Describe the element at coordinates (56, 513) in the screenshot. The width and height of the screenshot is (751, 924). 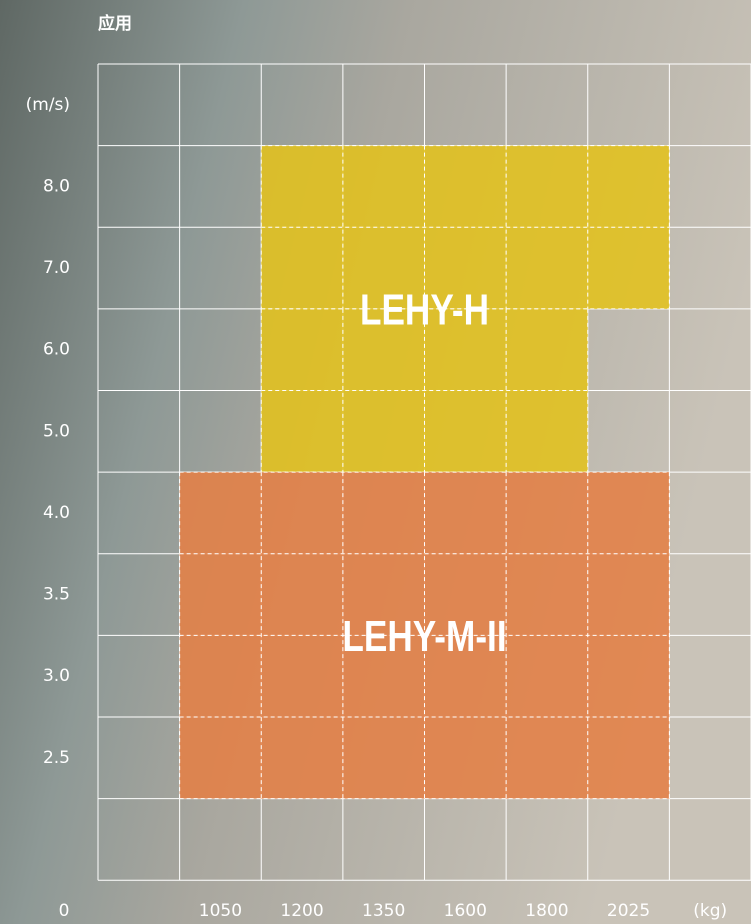
I see `y-tick-label: 4.0` at that location.